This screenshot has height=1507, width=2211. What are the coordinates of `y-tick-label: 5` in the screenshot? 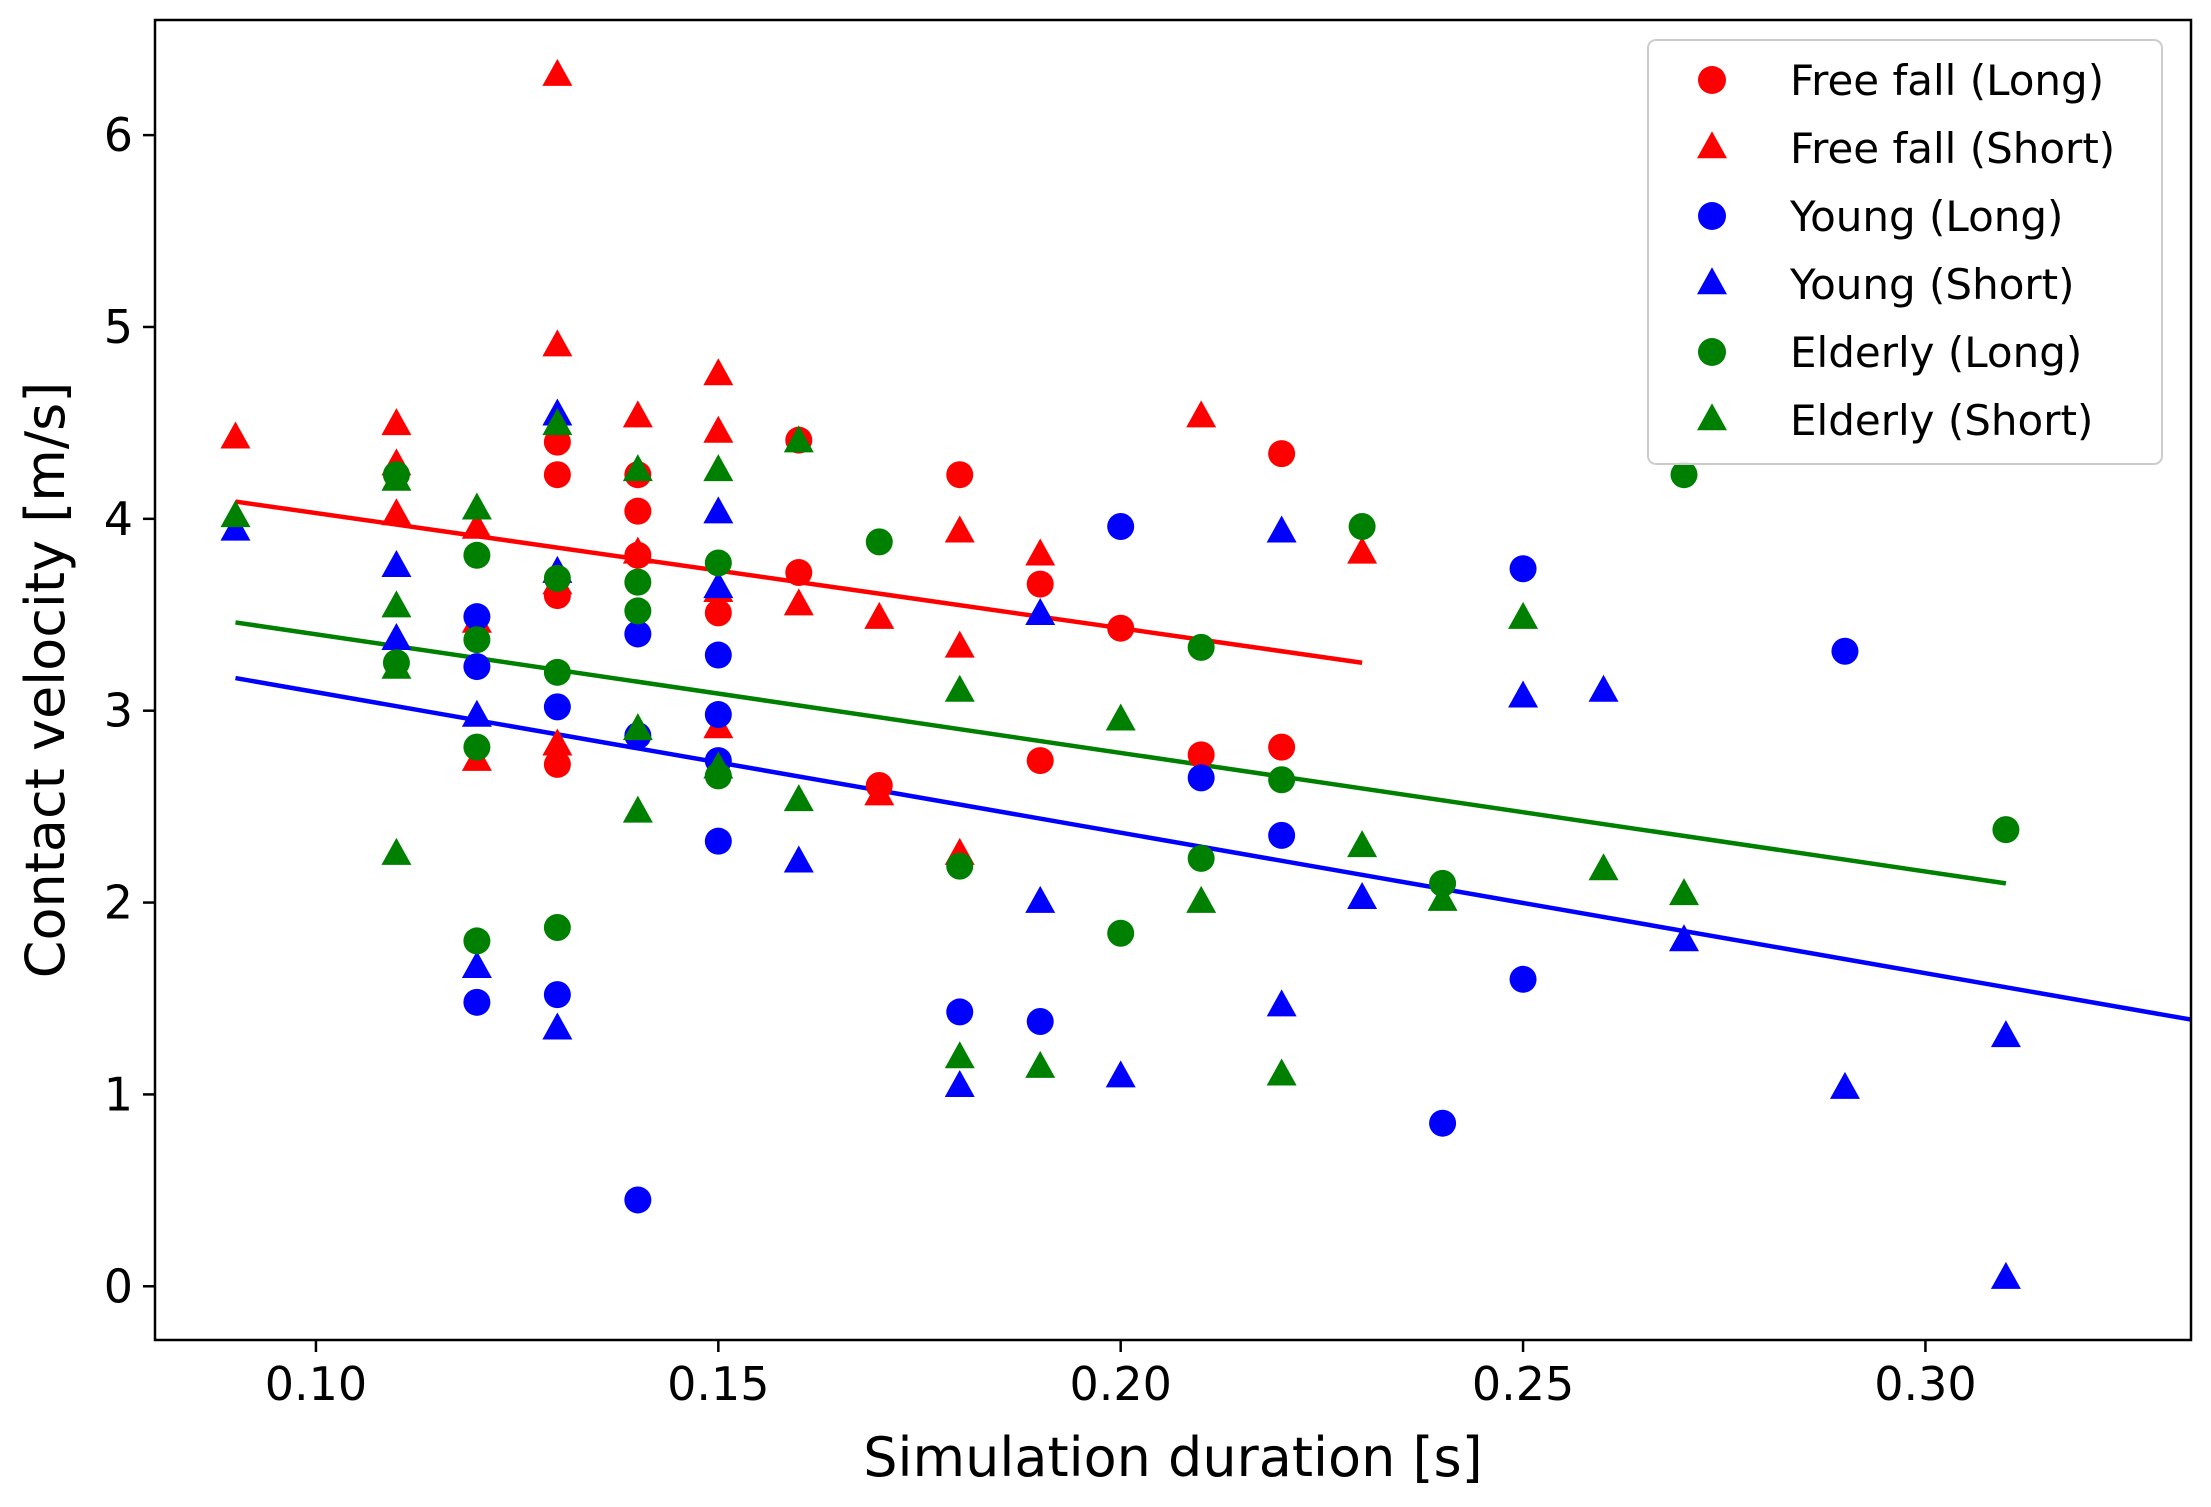 It's located at (118, 327).